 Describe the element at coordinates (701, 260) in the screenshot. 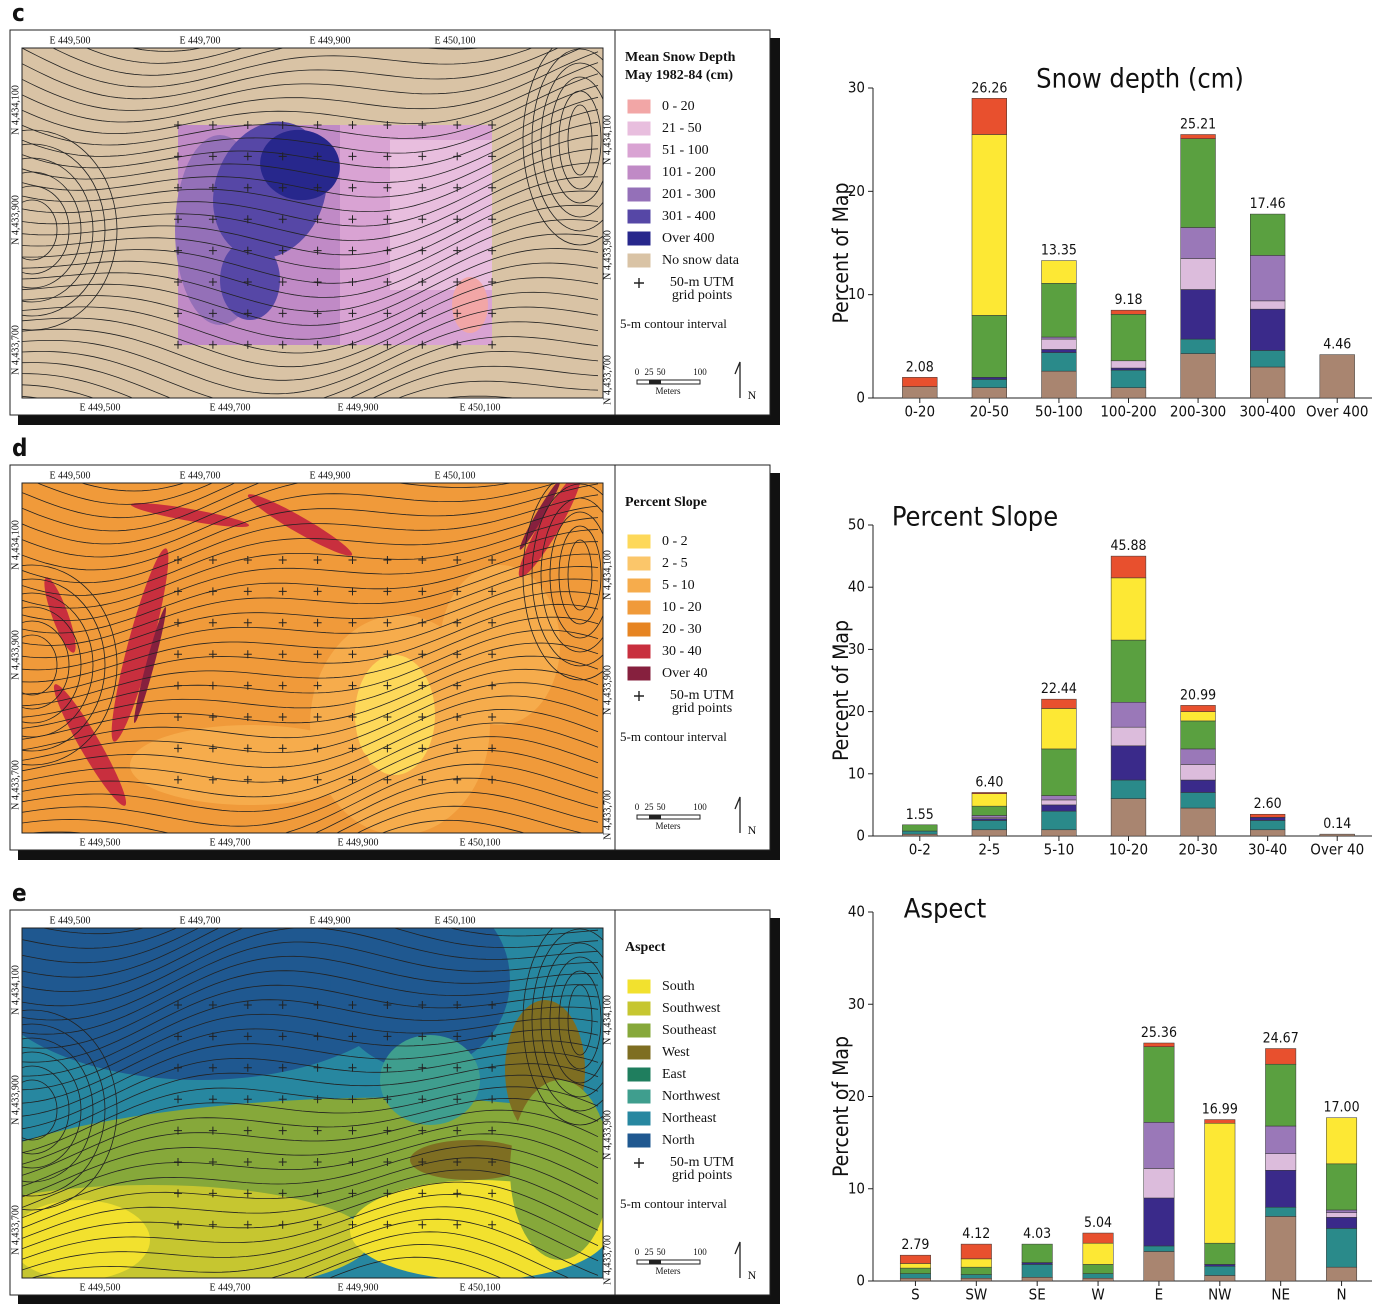

I see `legend-label: No snow data` at that location.